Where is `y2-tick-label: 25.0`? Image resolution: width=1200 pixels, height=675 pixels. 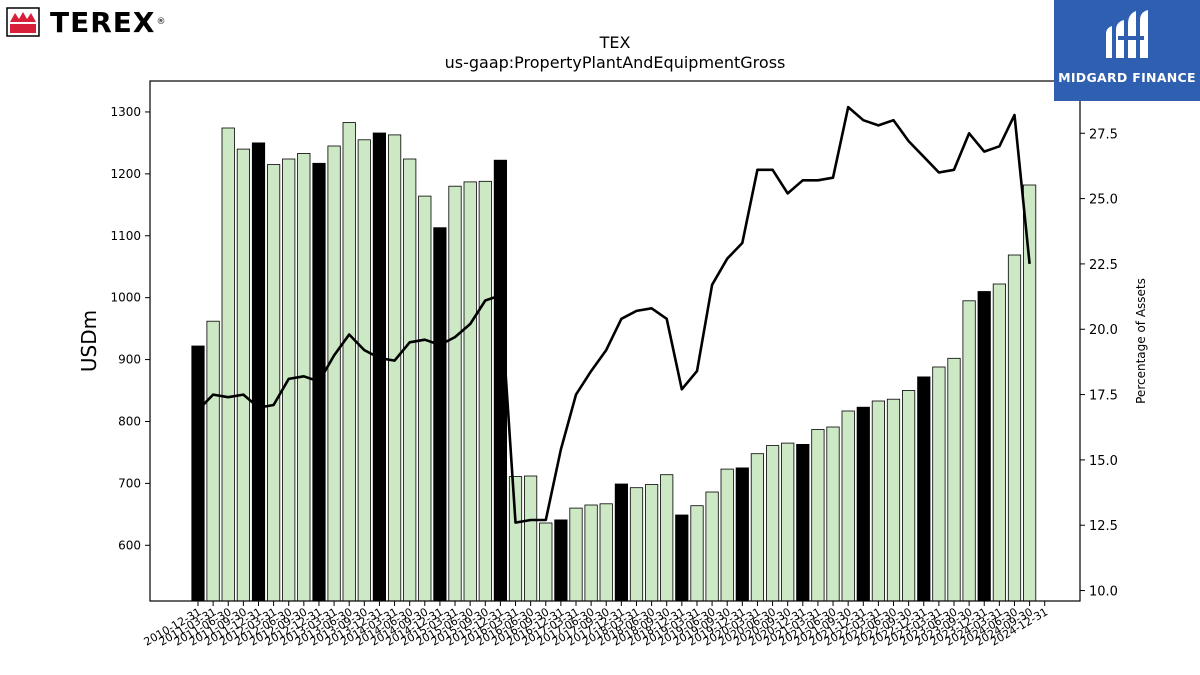
y2-tick-label: 25.0 is located at coordinates (1103, 200).